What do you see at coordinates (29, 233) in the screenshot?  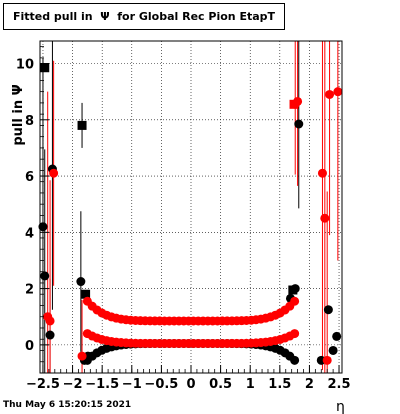 I see `y-tick-label: 4` at bounding box center [29, 233].